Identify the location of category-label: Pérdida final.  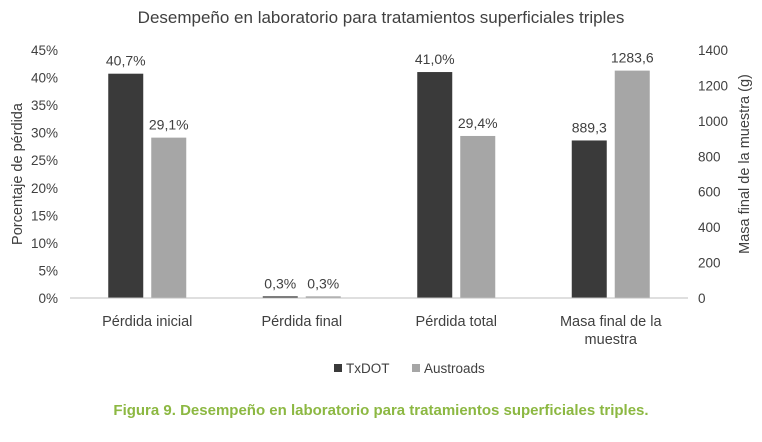
(301, 322).